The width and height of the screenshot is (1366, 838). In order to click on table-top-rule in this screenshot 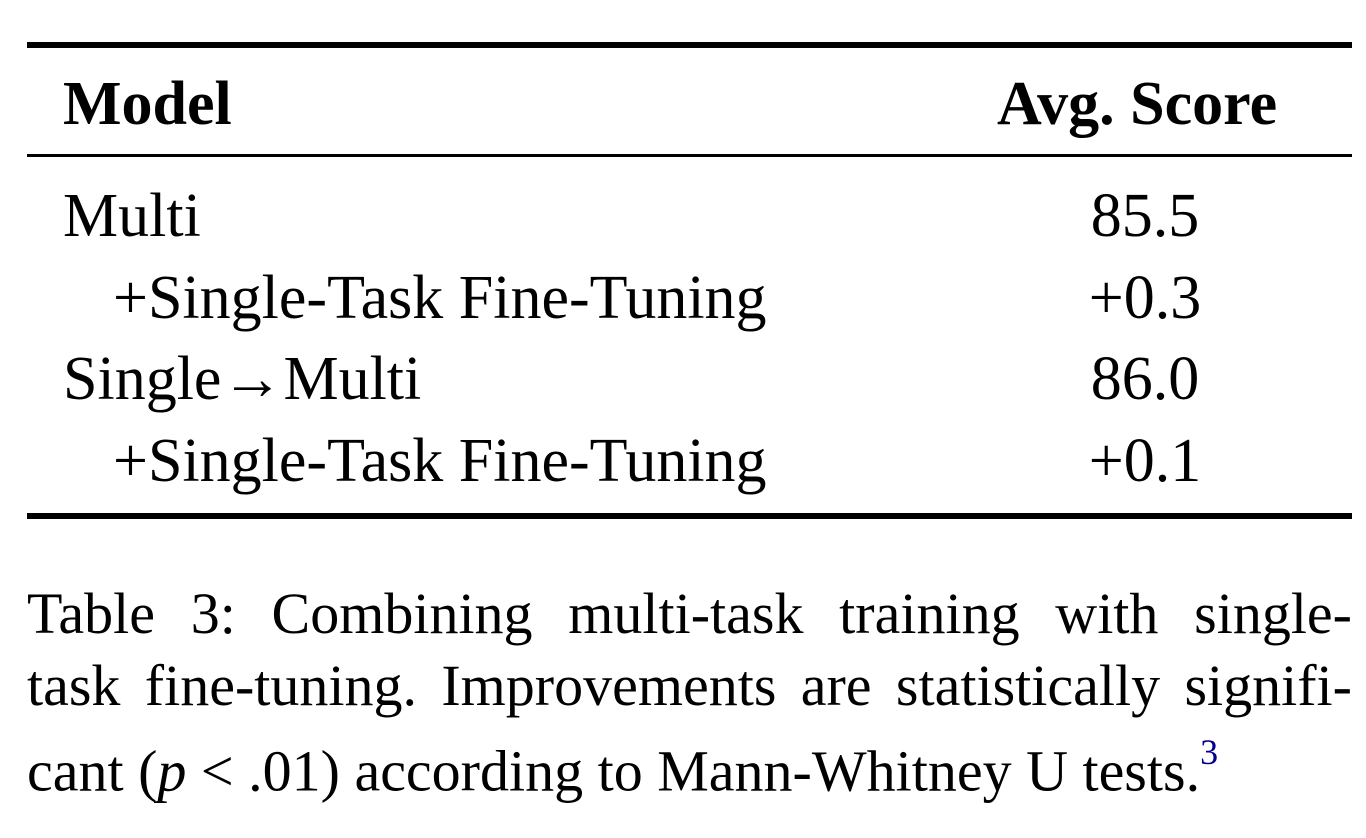, I will do `click(689, 45)`.